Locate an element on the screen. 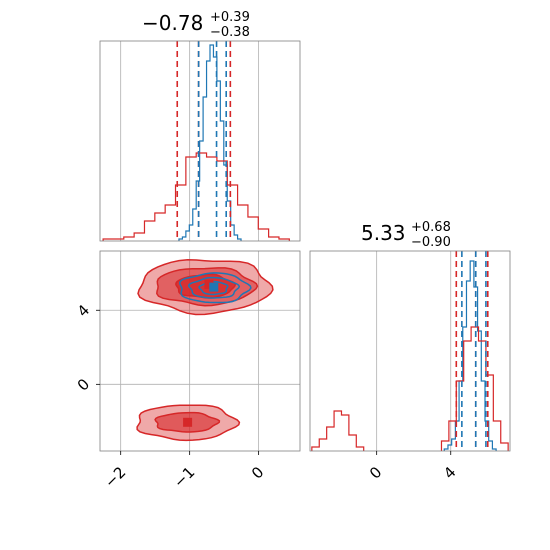 The height and width of the screenshot is (550, 550). y-hist-blue is located at coordinates (470, 355).